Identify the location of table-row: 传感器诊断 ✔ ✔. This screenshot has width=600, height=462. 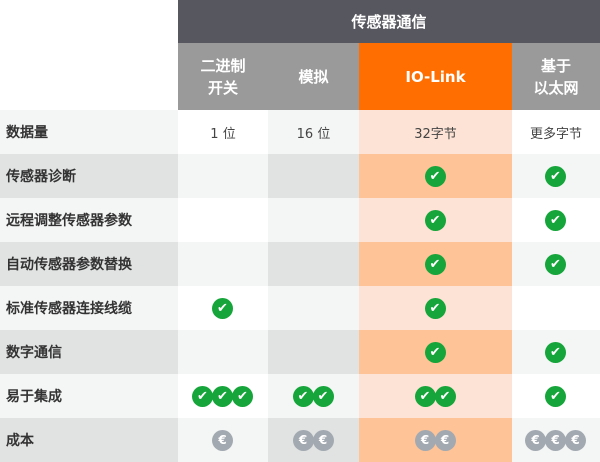
(300, 176).